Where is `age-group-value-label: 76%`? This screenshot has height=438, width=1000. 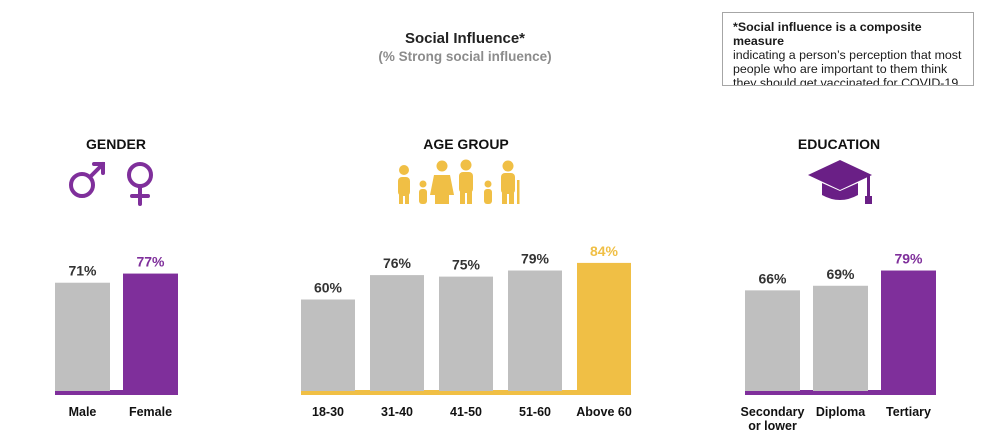
age-group-value-label: 76% is located at coordinates (397, 263).